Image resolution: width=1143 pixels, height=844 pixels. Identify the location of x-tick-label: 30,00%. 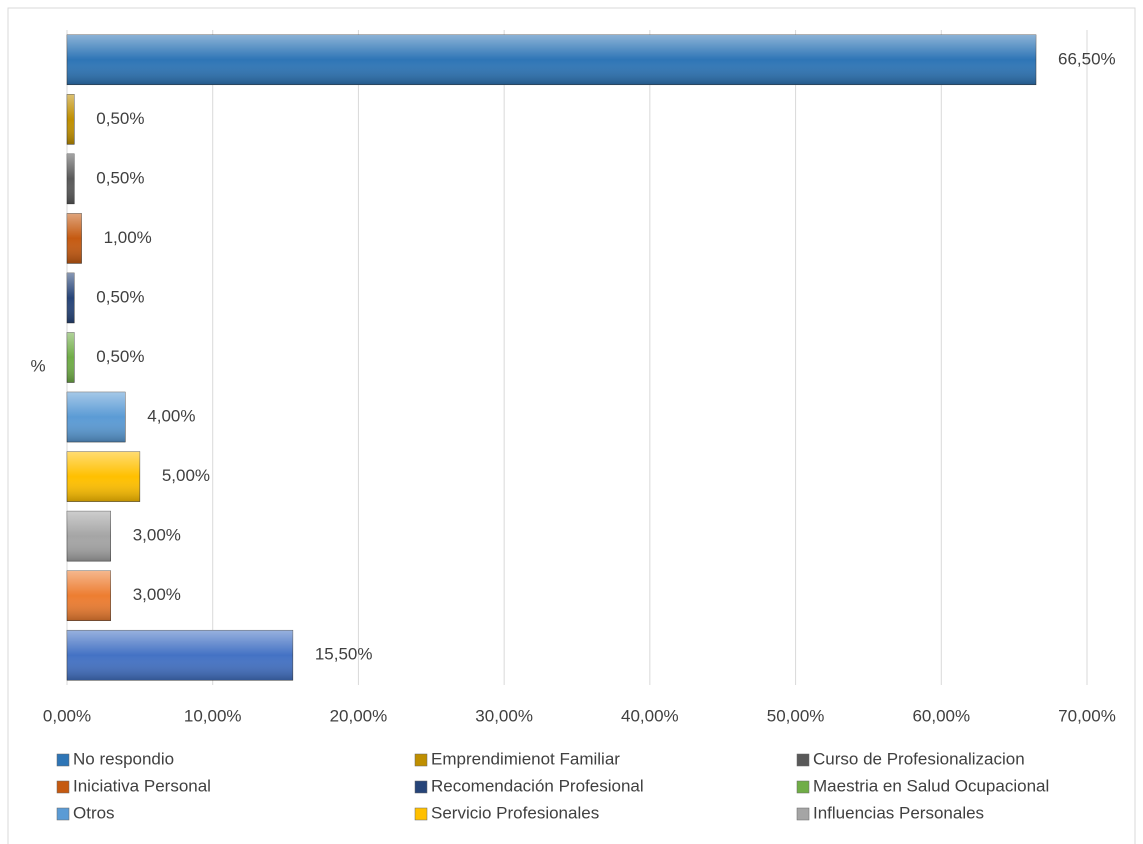
(504, 715).